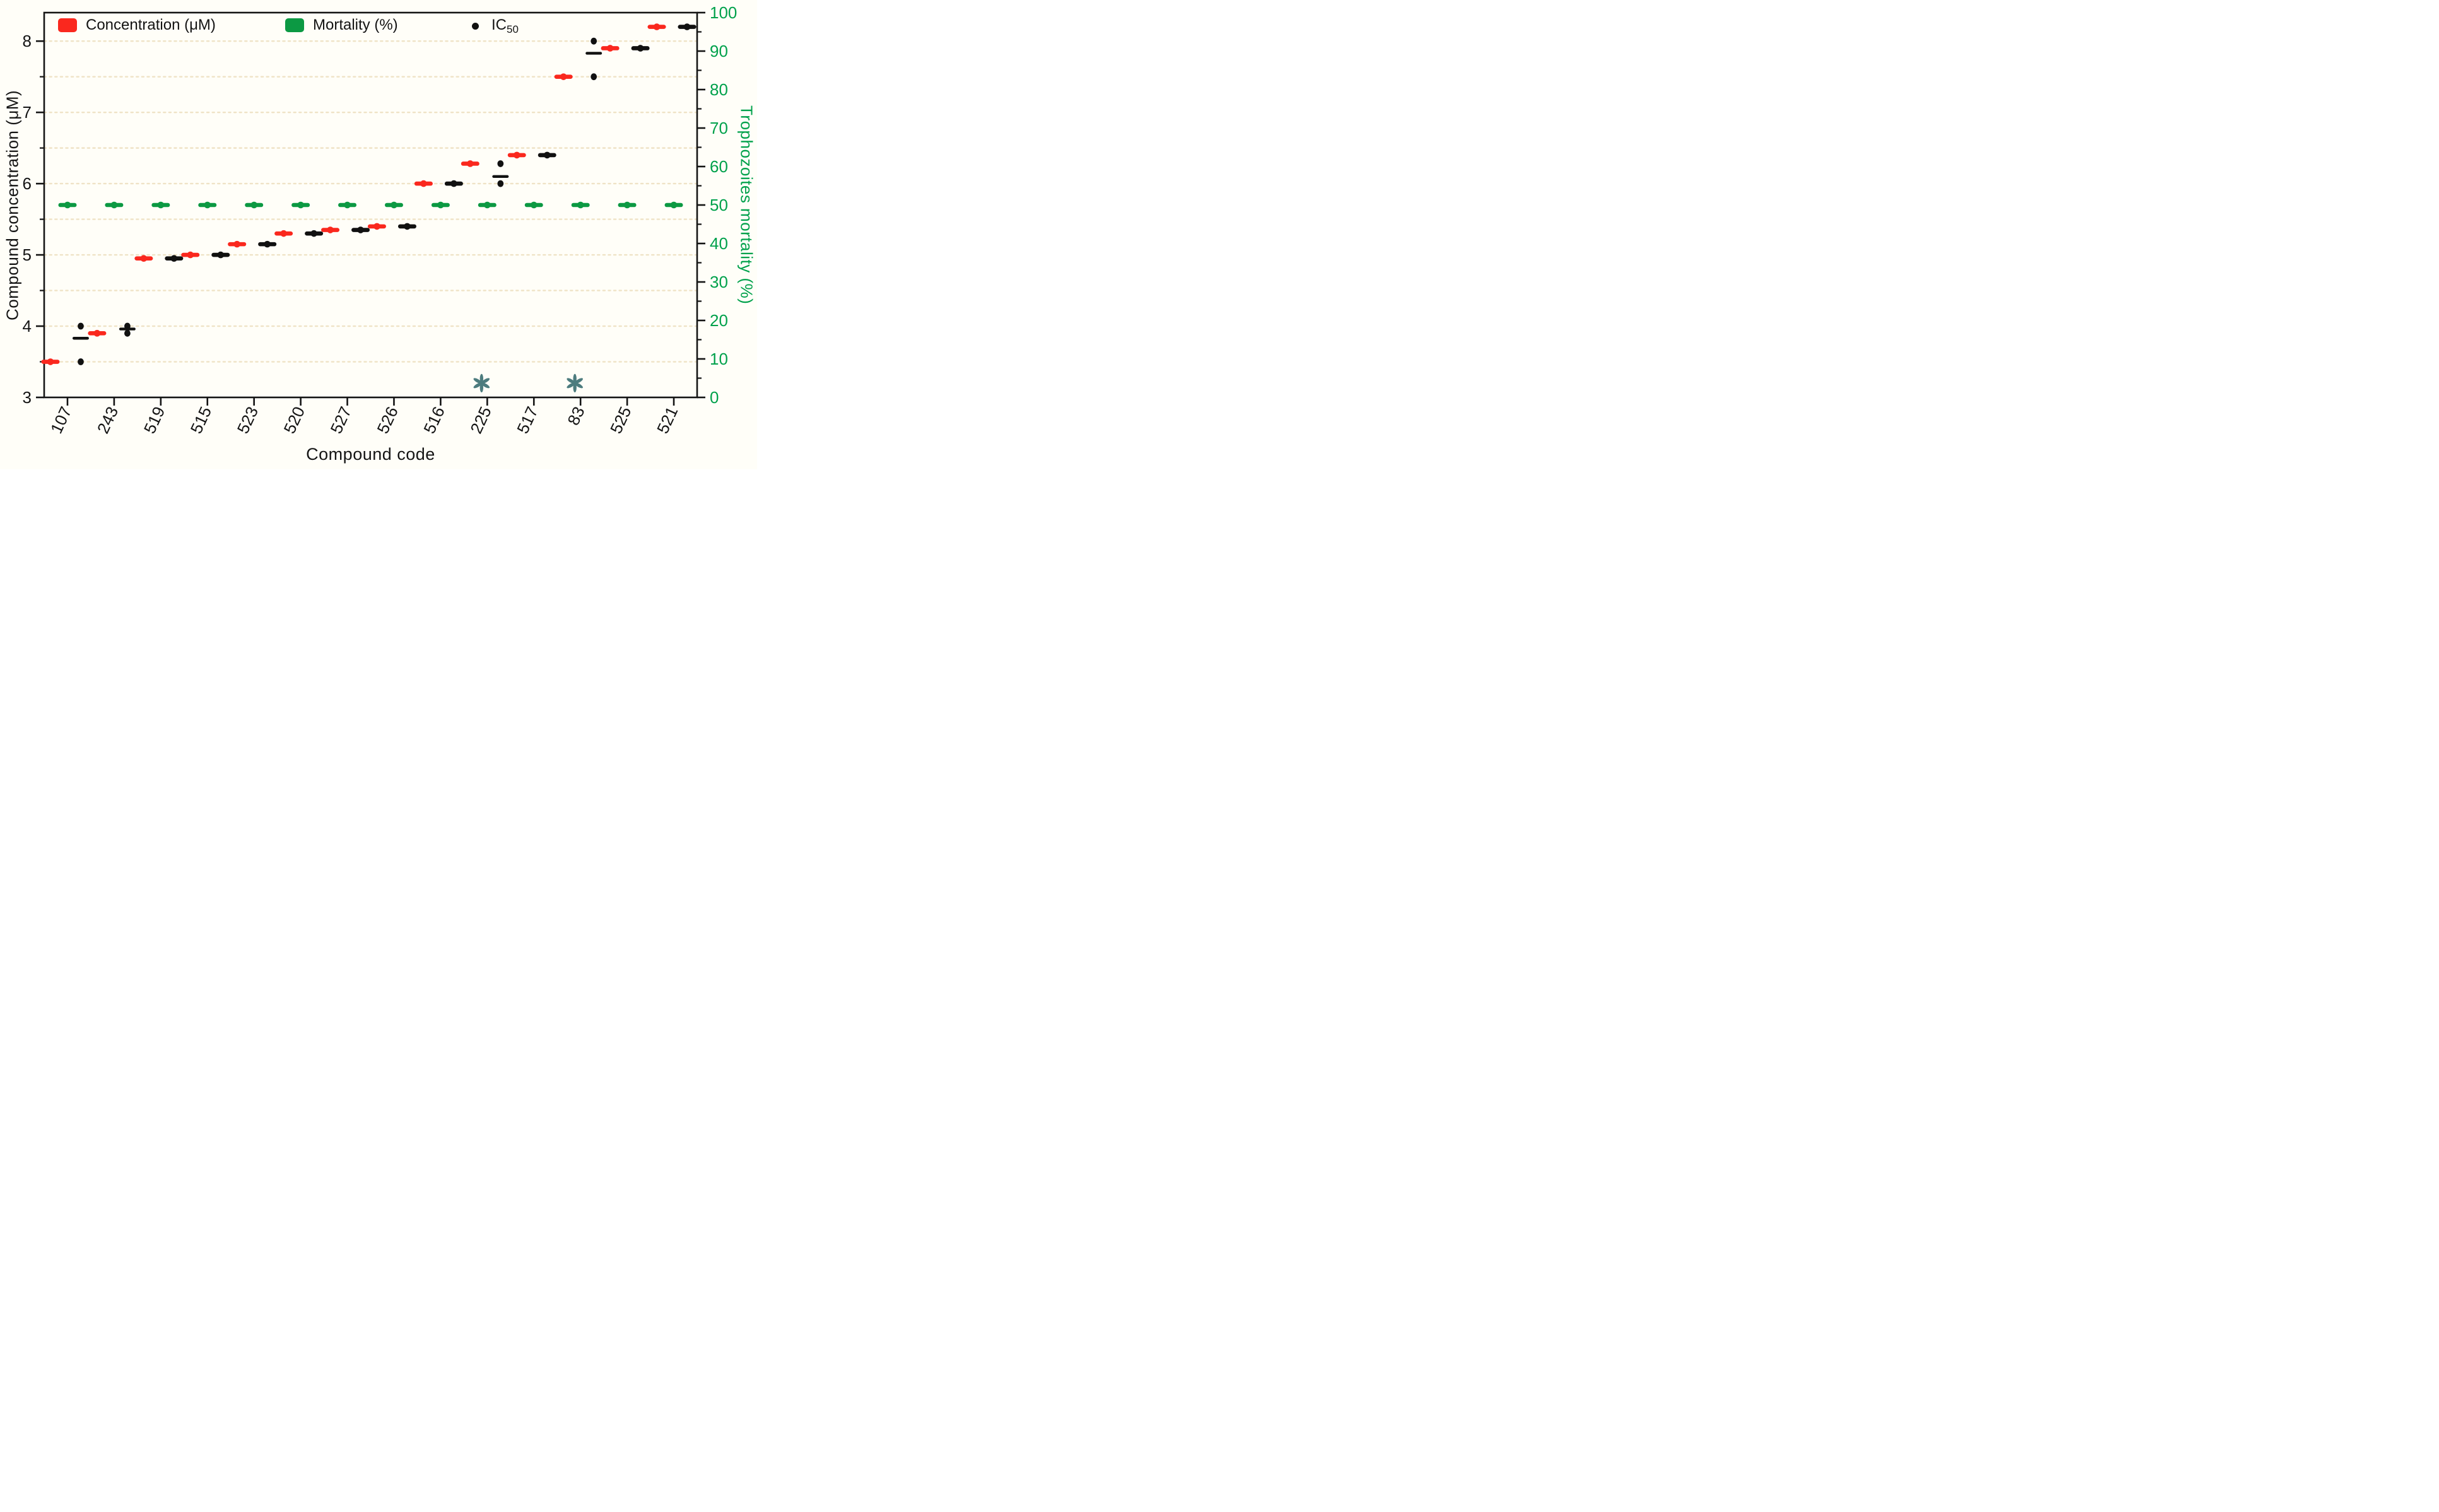 This screenshot has height=1512, width=2439. Describe the element at coordinates (295, 420) in the screenshot. I see `x-tick-label: 520` at that location.